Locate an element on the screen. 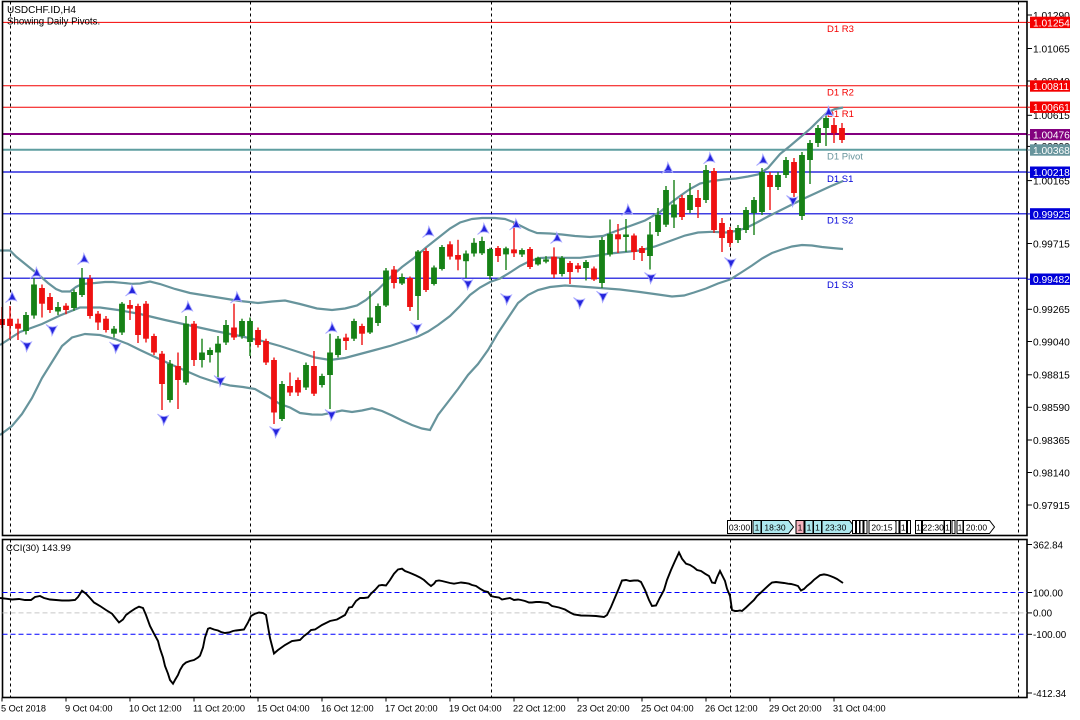  svg-text: 0.99040 is located at coordinates (1051, 342).